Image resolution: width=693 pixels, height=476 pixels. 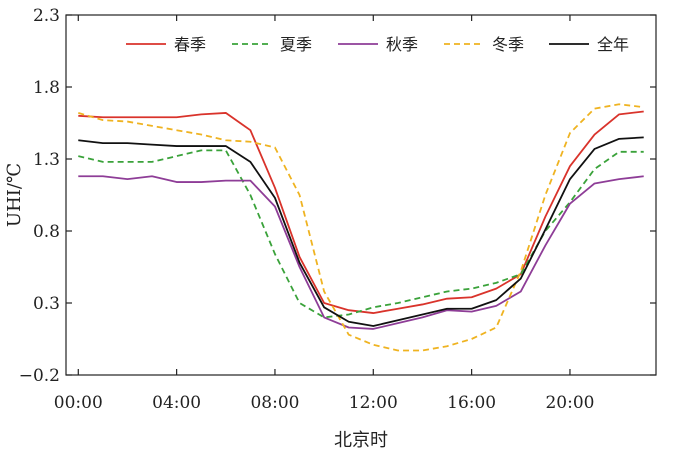 What do you see at coordinates (39, 376) in the screenshot?
I see `y-tick-label: −0.2` at bounding box center [39, 376].